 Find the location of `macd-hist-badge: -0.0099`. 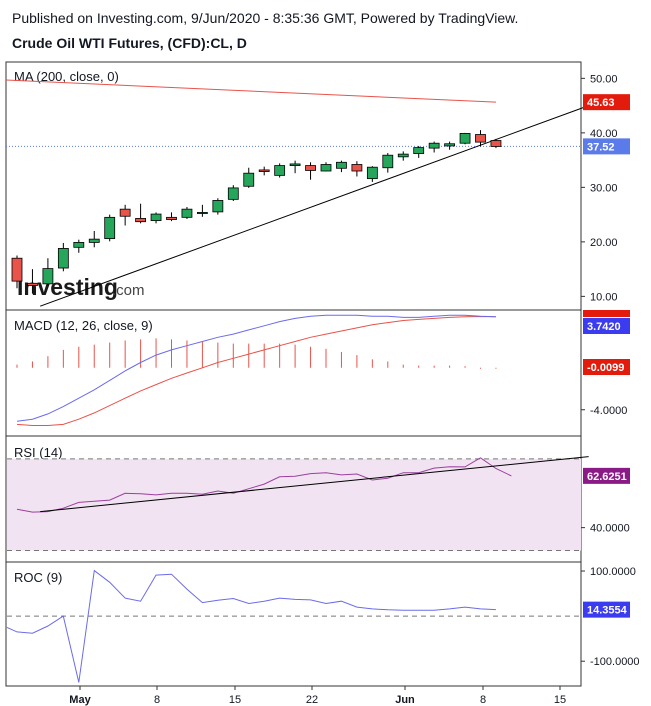

macd-hist-badge: -0.0099 is located at coordinates (606, 367).